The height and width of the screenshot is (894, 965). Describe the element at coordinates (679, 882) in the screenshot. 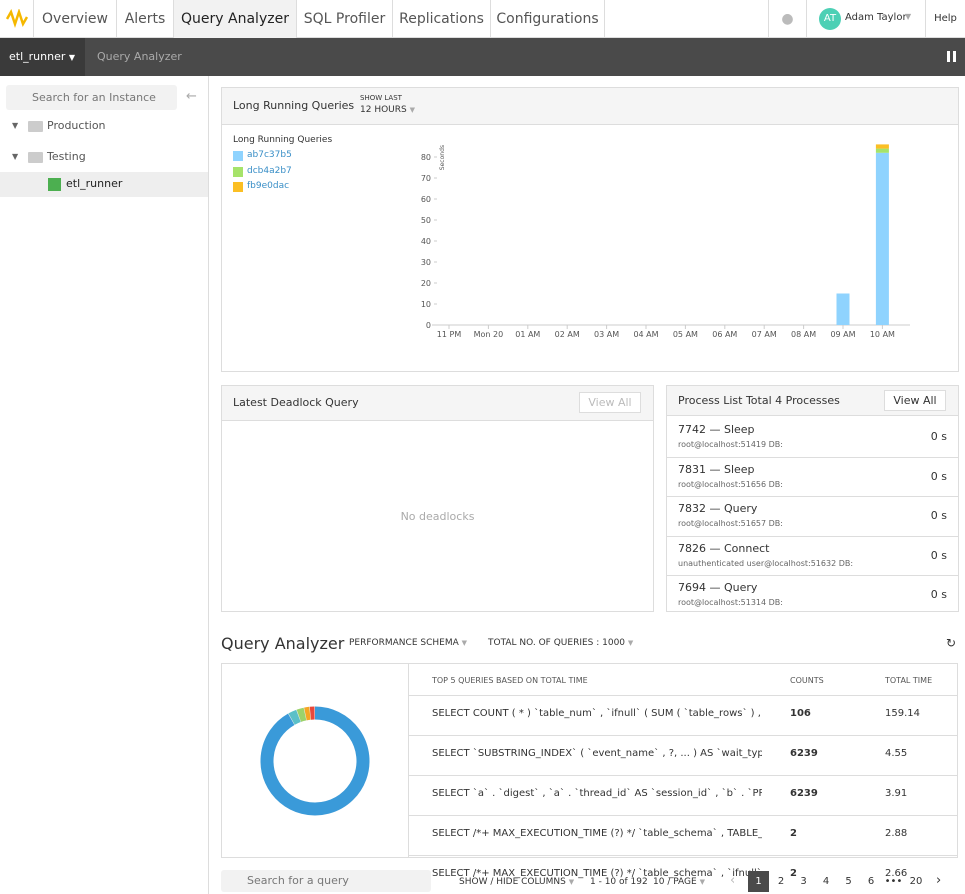

I see `per-page: 10 / PAGE ▼` at that location.